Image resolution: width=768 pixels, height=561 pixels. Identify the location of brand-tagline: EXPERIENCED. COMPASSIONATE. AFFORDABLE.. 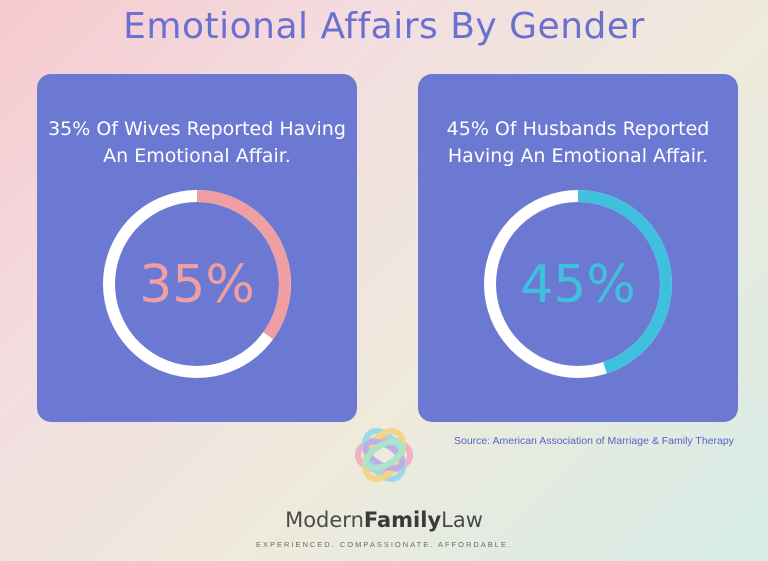
(384, 544).